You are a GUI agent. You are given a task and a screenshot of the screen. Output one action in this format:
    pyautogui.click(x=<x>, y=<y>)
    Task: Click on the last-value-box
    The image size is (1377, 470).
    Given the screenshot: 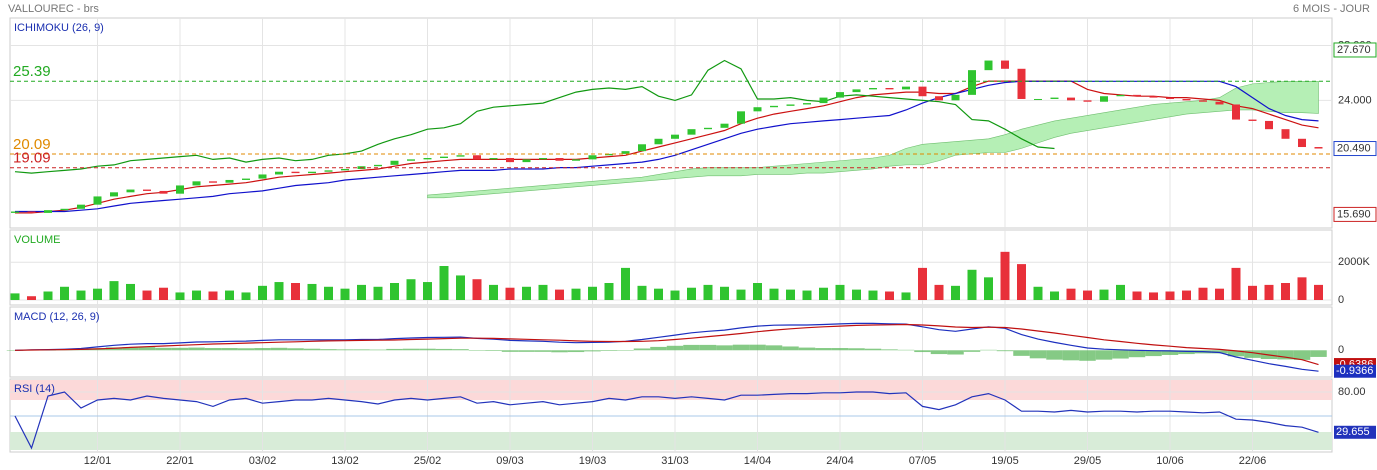 What is the action you would take?
    pyautogui.click(x=1355, y=432)
    